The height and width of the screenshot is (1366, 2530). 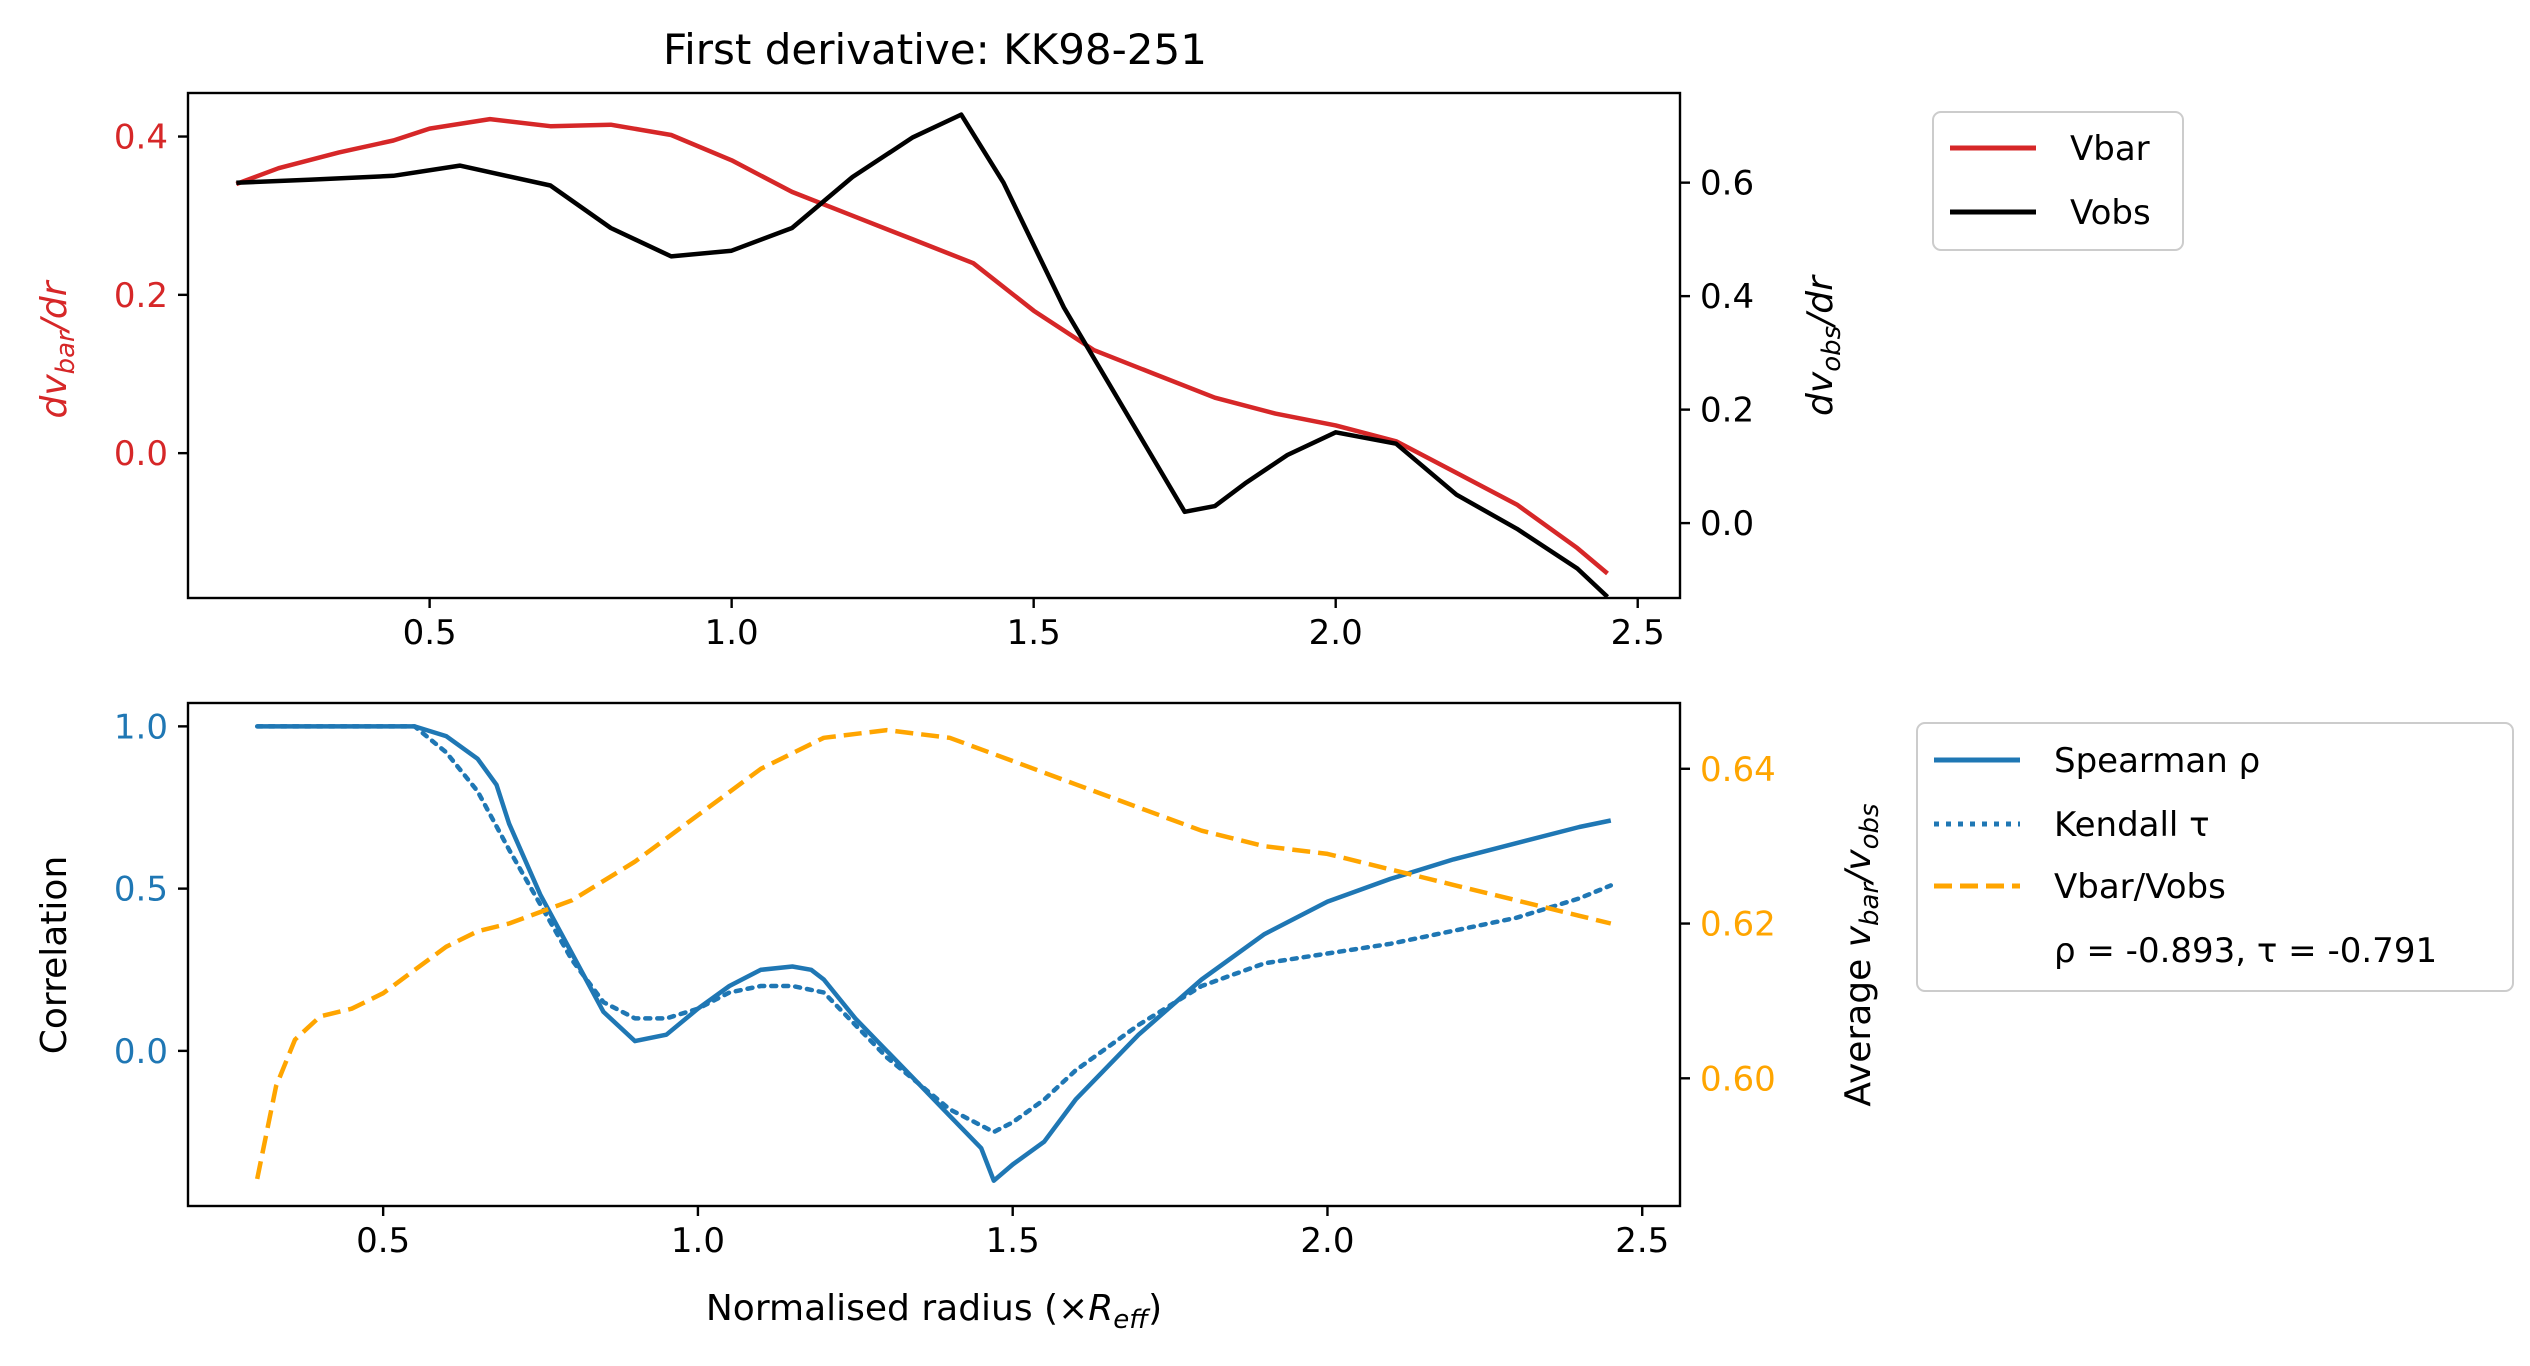 I want to click on legend-label-ratio: Vbar/Vobs, so click(x=2140, y=887).